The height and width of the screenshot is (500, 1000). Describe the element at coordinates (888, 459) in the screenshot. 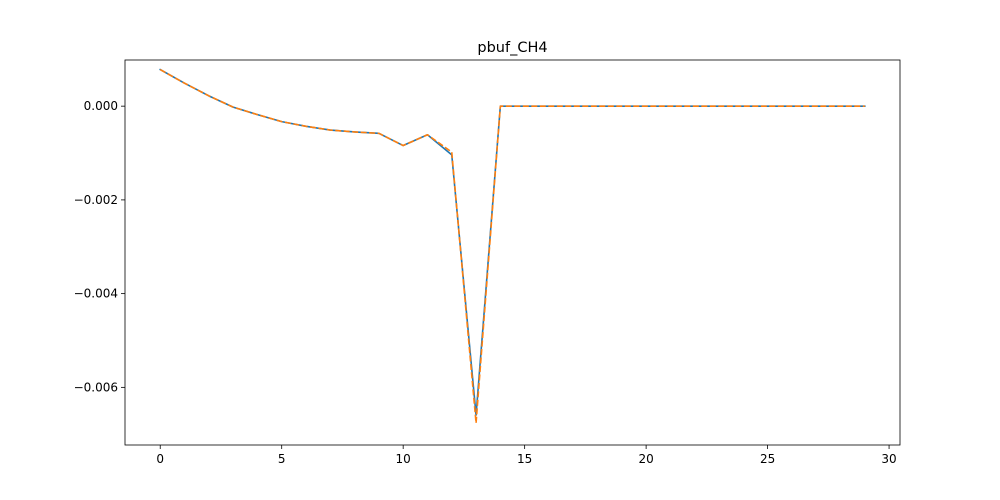

I see `x-tick-label: 30` at that location.